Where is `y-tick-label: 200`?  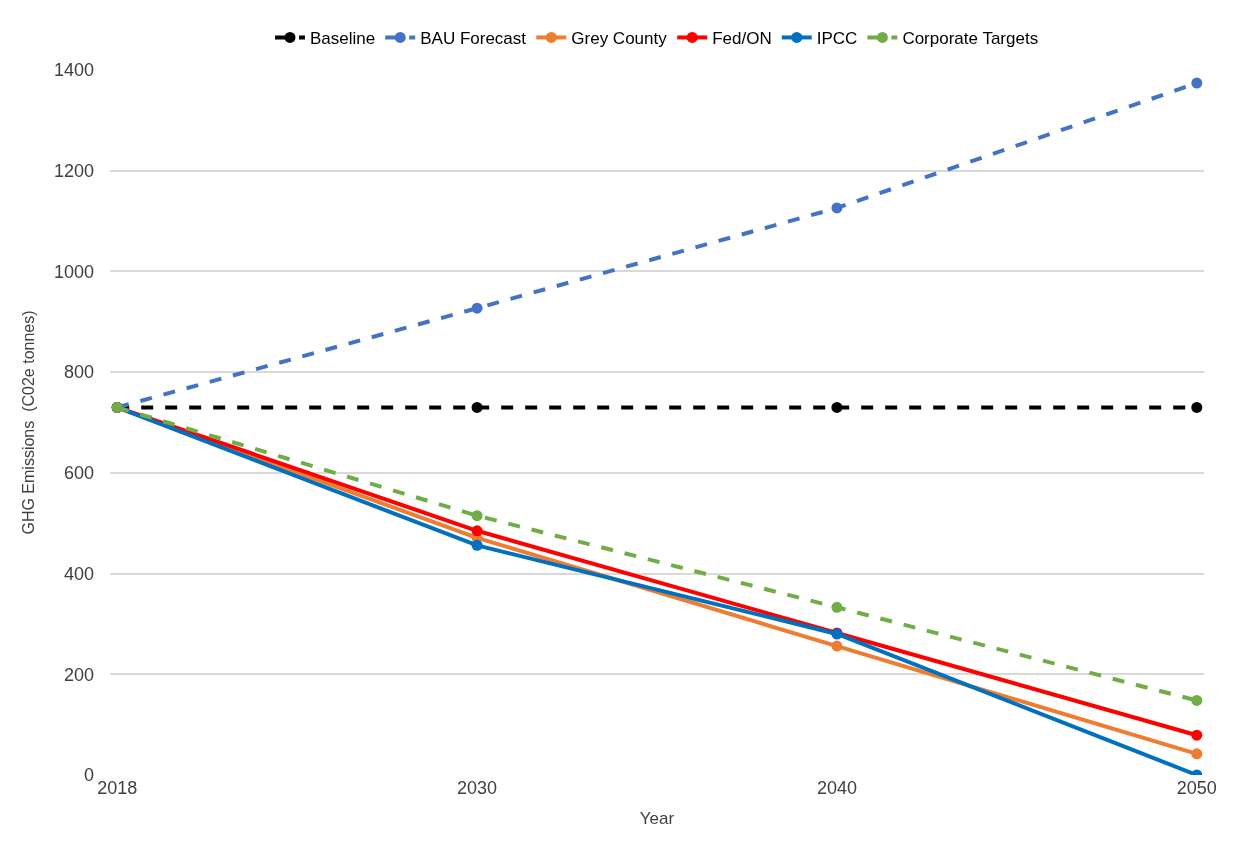 y-tick-label: 200 is located at coordinates (78, 674).